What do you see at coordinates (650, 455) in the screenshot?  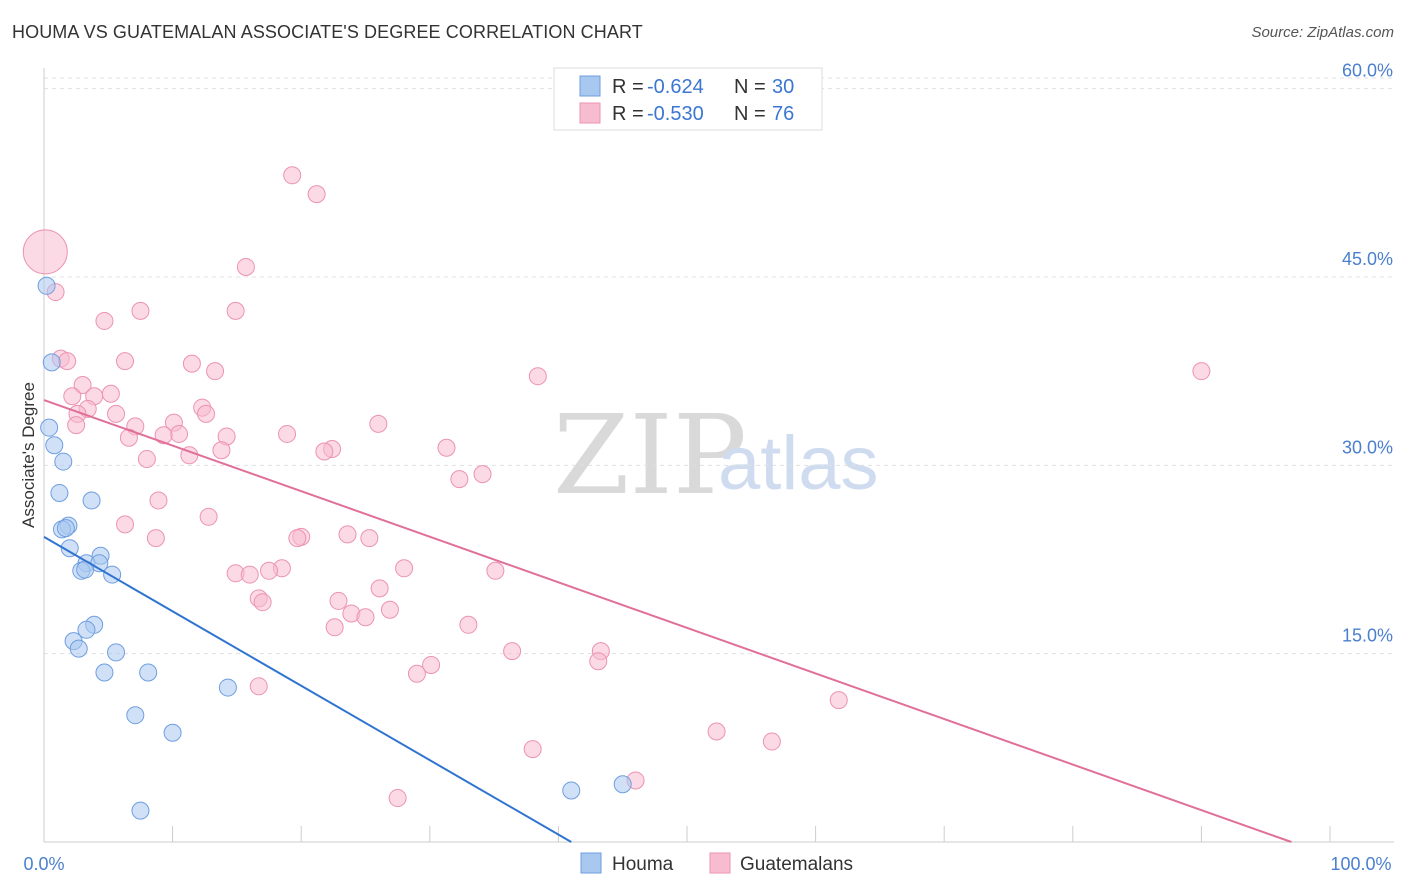 I see `watermark-zip: ZIP` at bounding box center [650, 455].